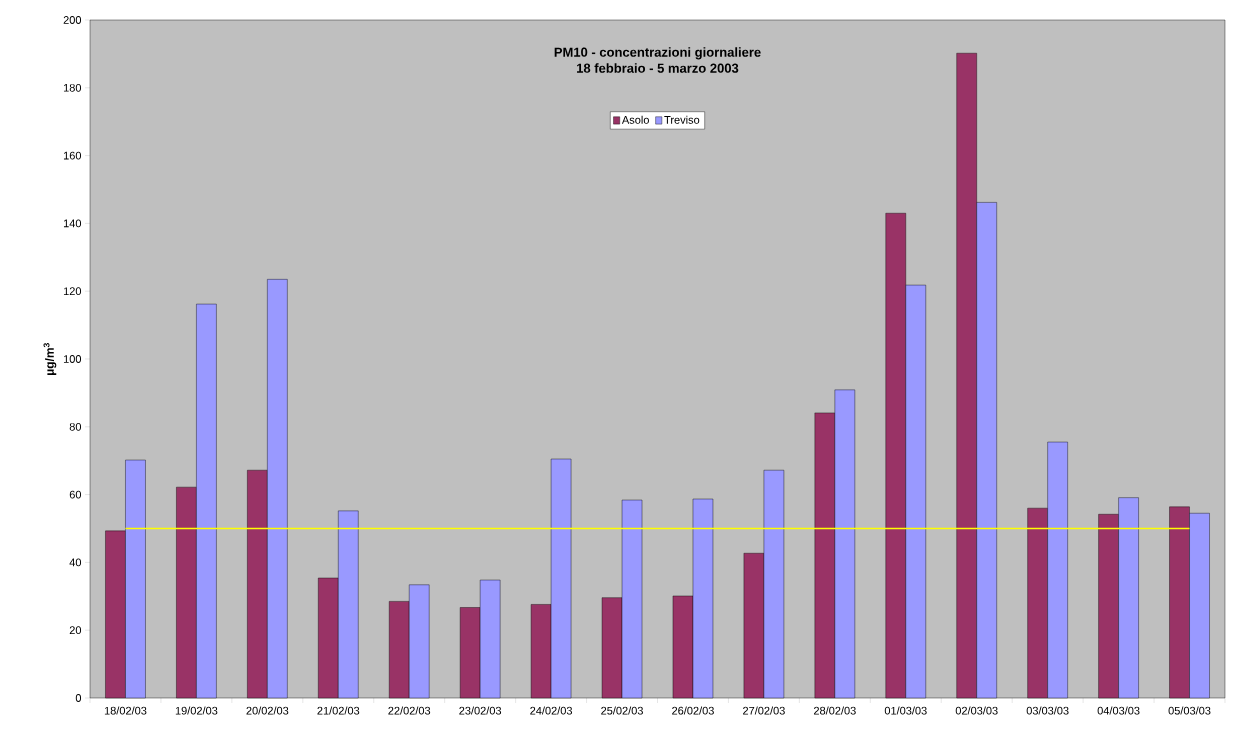  I want to click on y-tick-label: 20, so click(75, 630).